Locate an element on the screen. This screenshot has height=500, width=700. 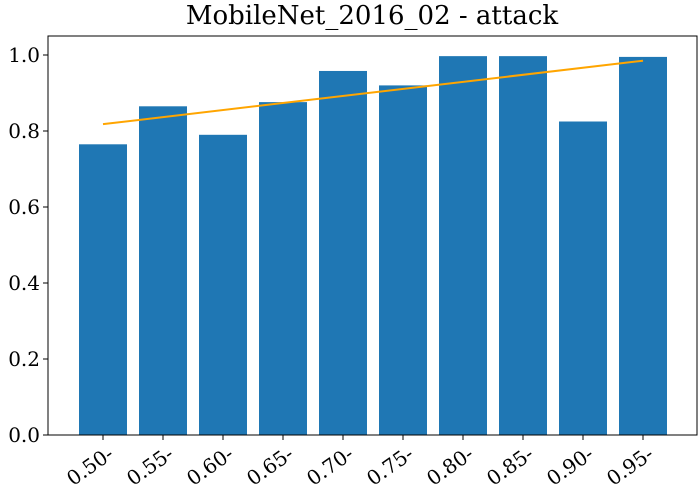
y-tick-label: 0.8 is located at coordinates (24, 131).